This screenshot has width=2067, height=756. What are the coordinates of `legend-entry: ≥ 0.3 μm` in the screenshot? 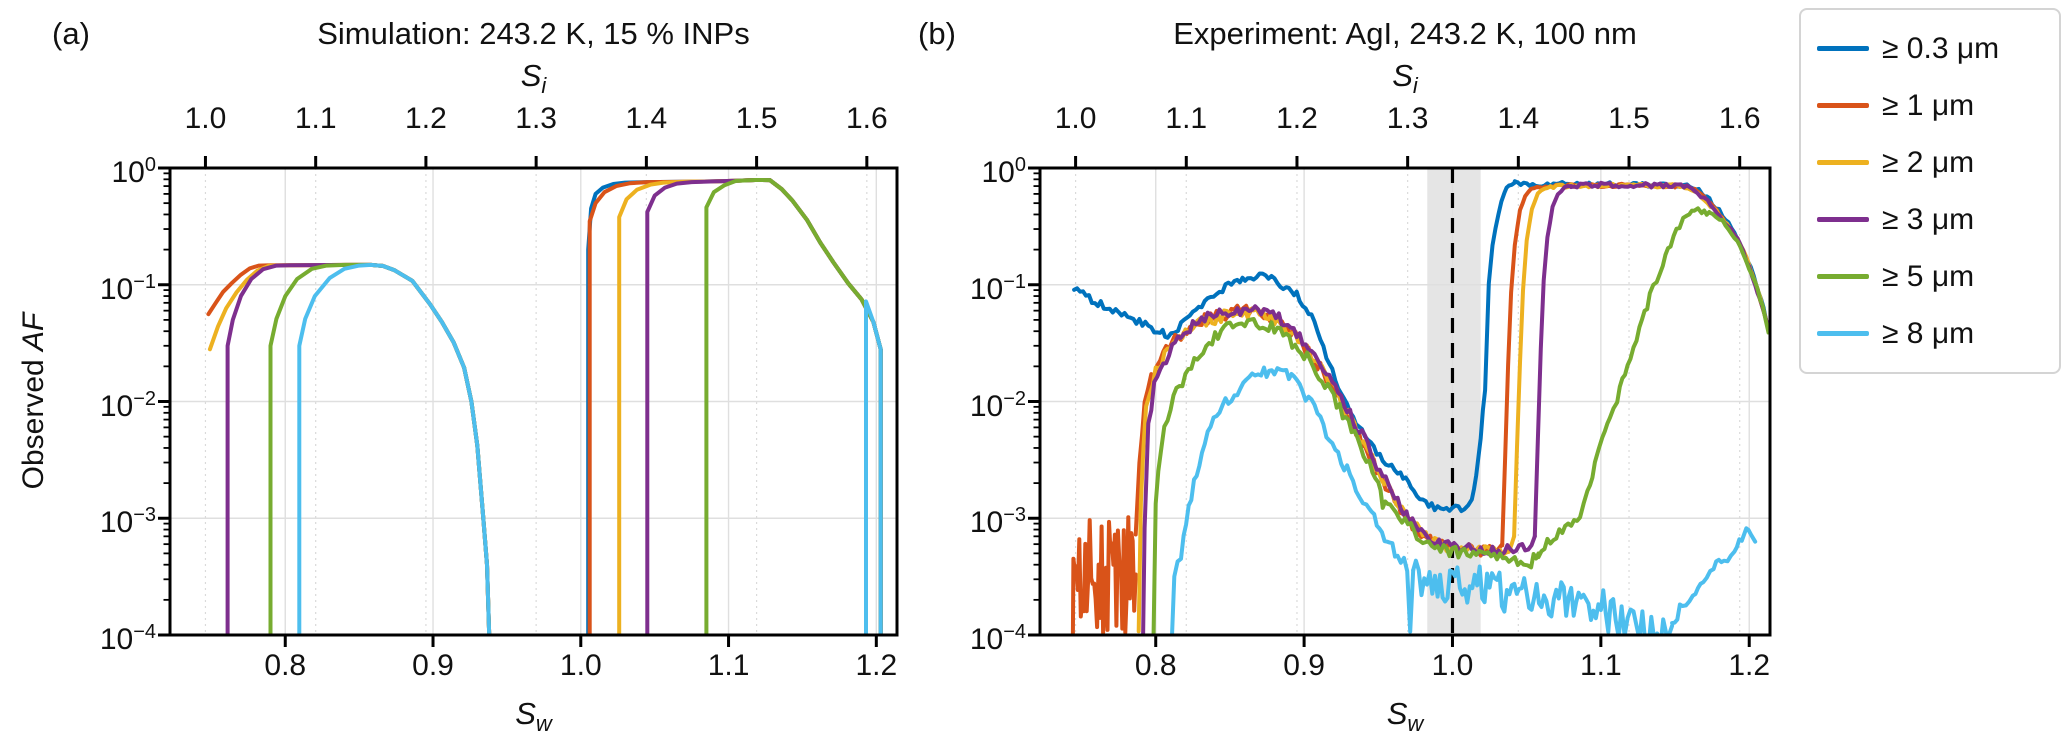 It's located at (1938, 49).